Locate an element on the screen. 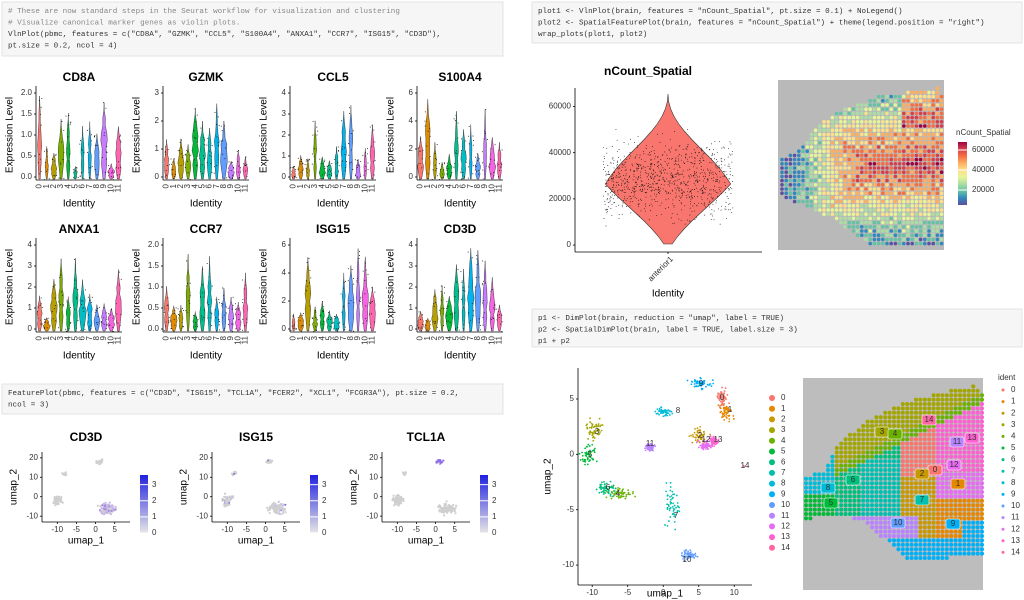 The height and width of the screenshot is (600, 1024). x-tick-label: 9 is located at coordinates (230, 185).